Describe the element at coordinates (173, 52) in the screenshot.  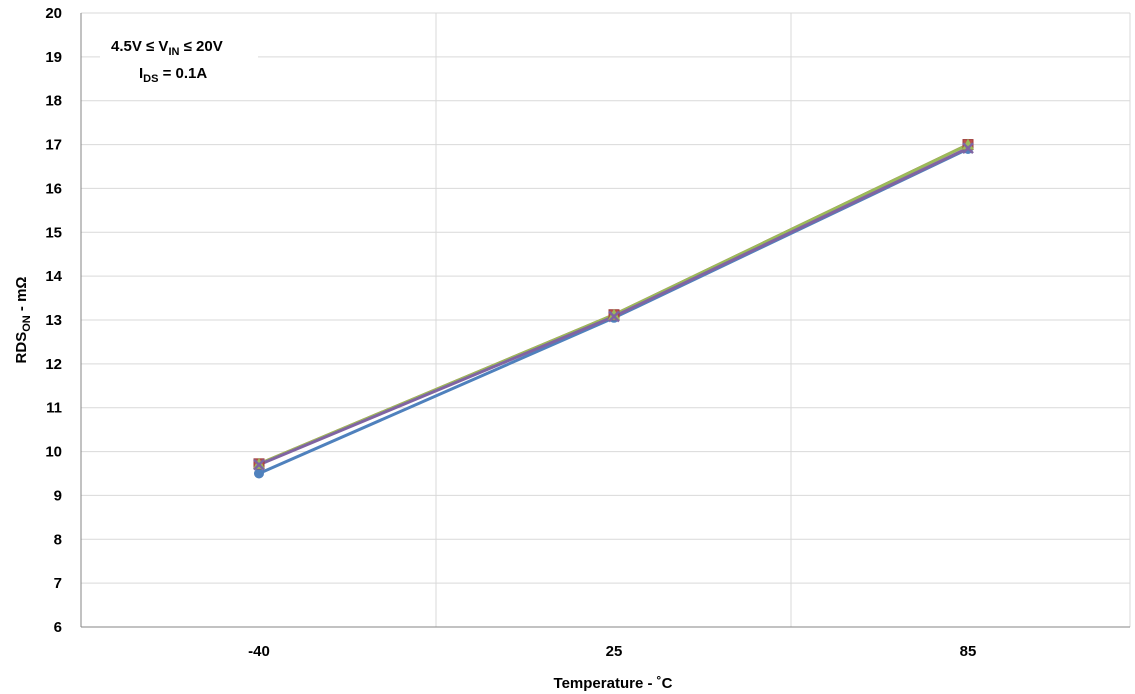
I see `annotation-vin-subscript: IN` at that location.